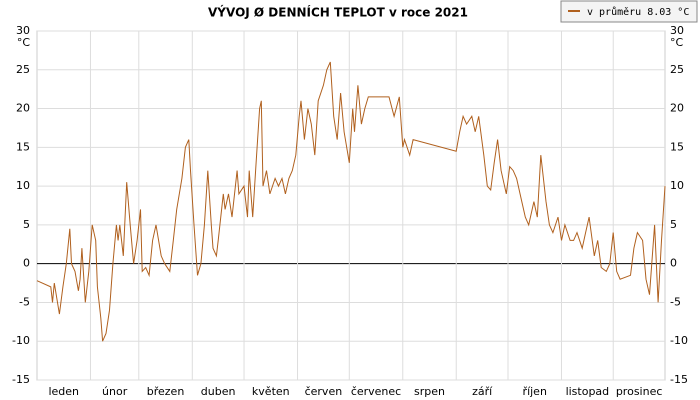 The image size is (700, 400). What do you see at coordinates (21, 379) in the screenshot?
I see `y-tick-label: -15` at bounding box center [21, 379].